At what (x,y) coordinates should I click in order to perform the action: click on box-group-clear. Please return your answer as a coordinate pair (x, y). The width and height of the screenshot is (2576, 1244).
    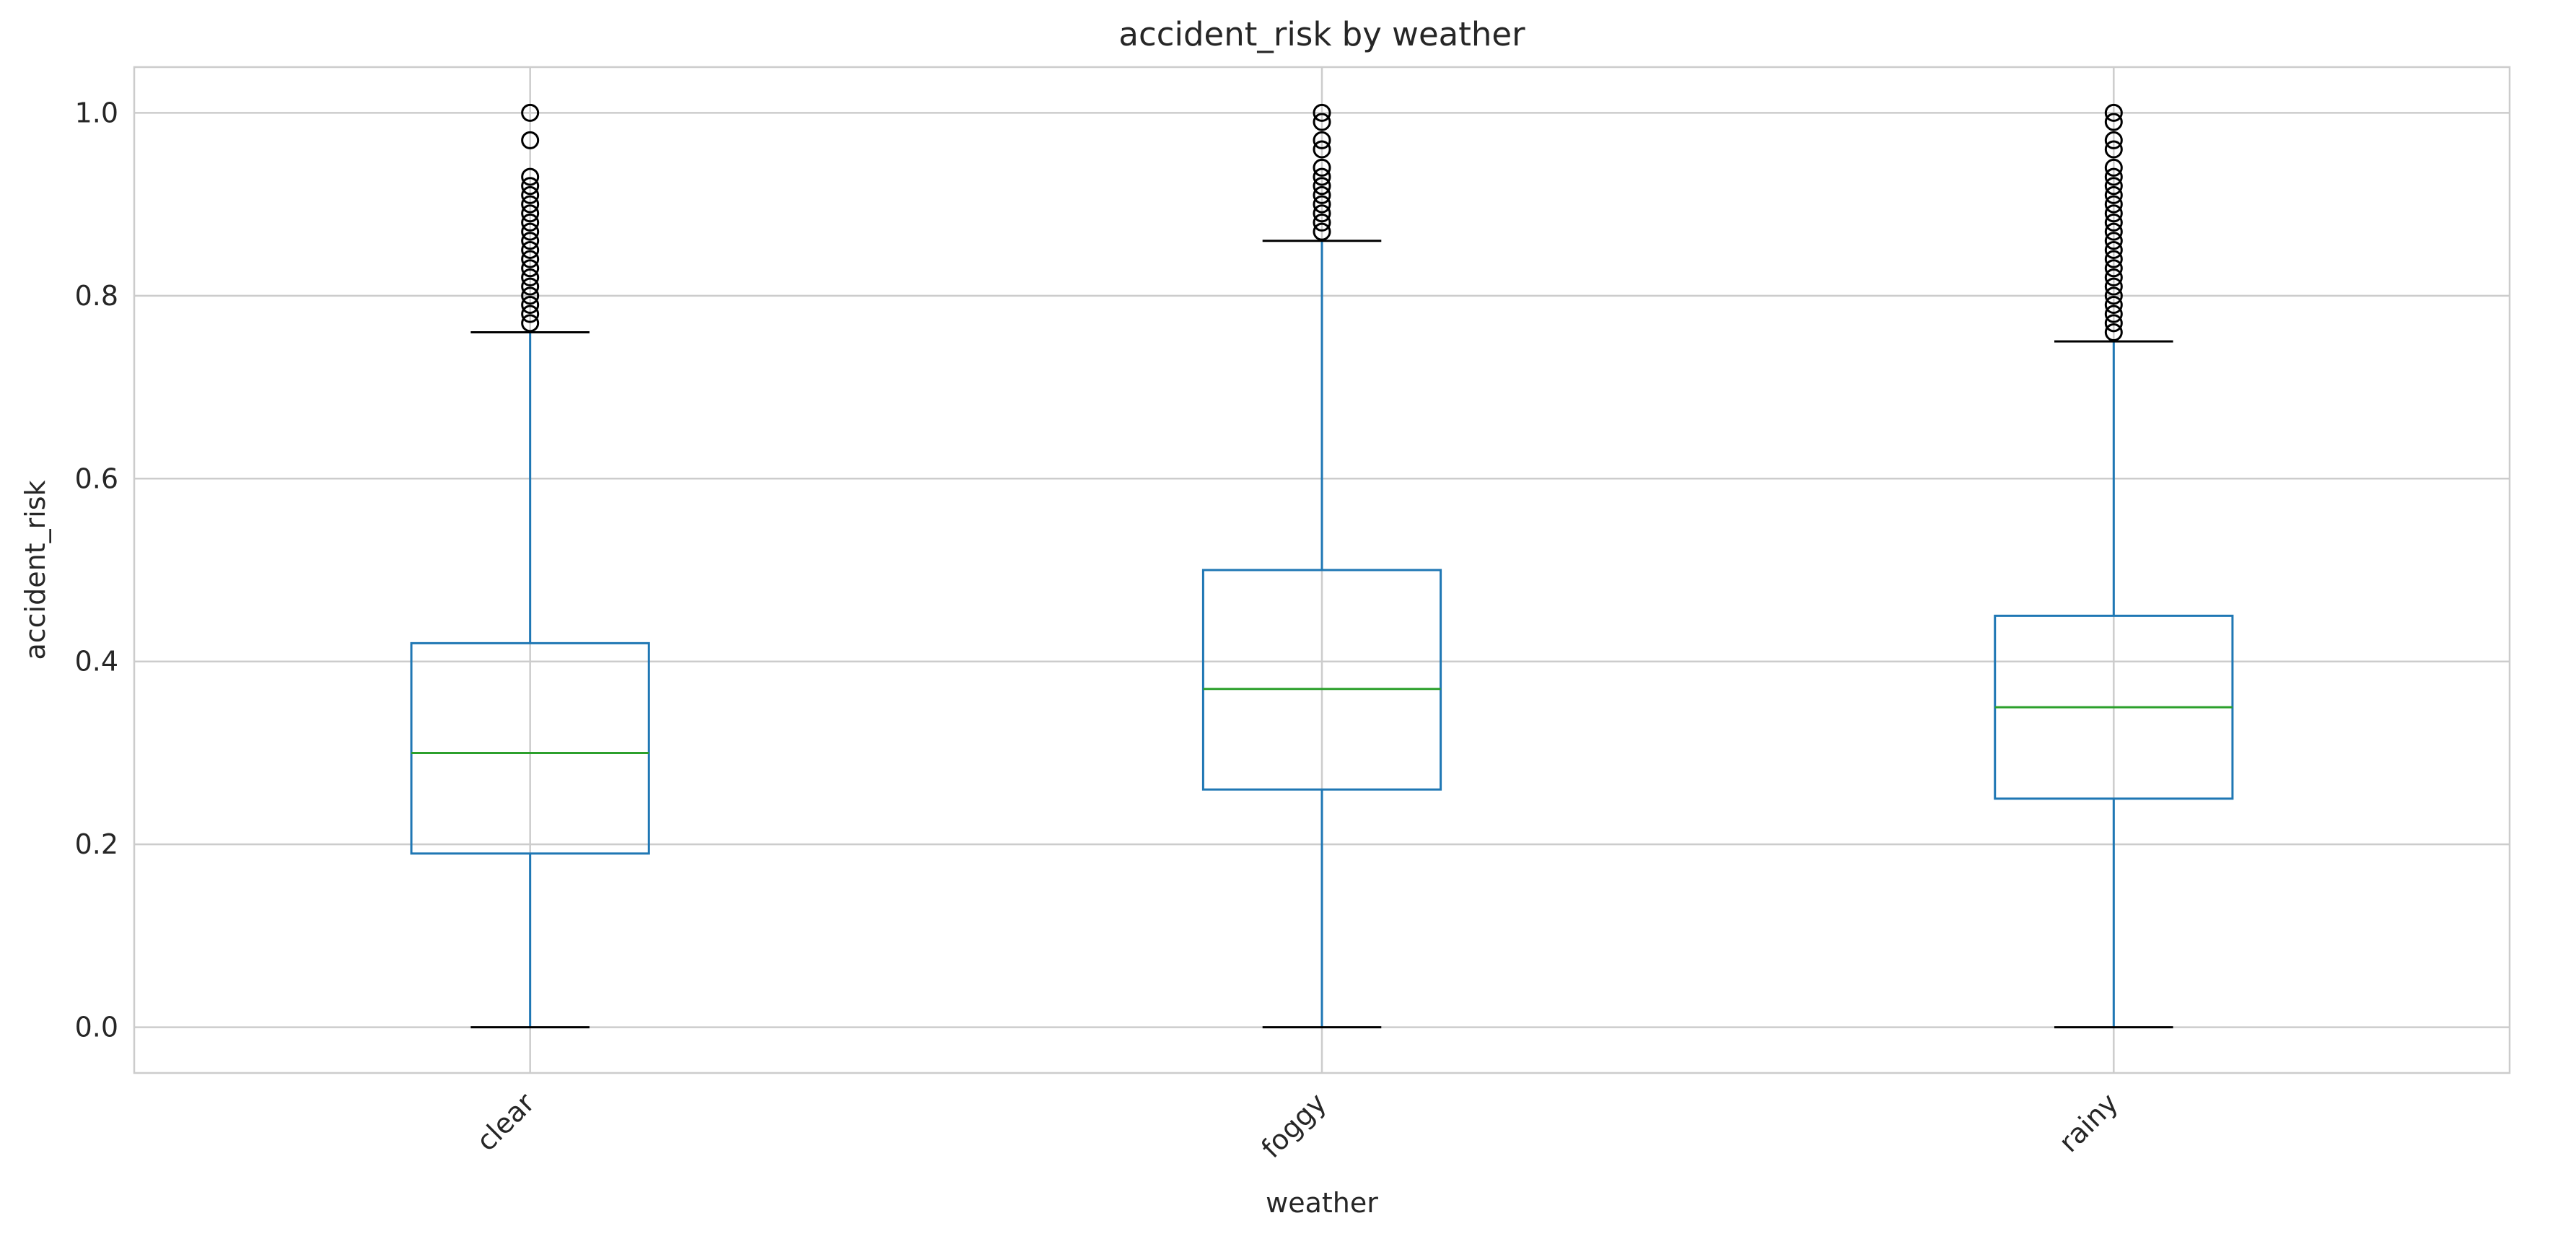
    Looking at the image, I should click on (530, 566).